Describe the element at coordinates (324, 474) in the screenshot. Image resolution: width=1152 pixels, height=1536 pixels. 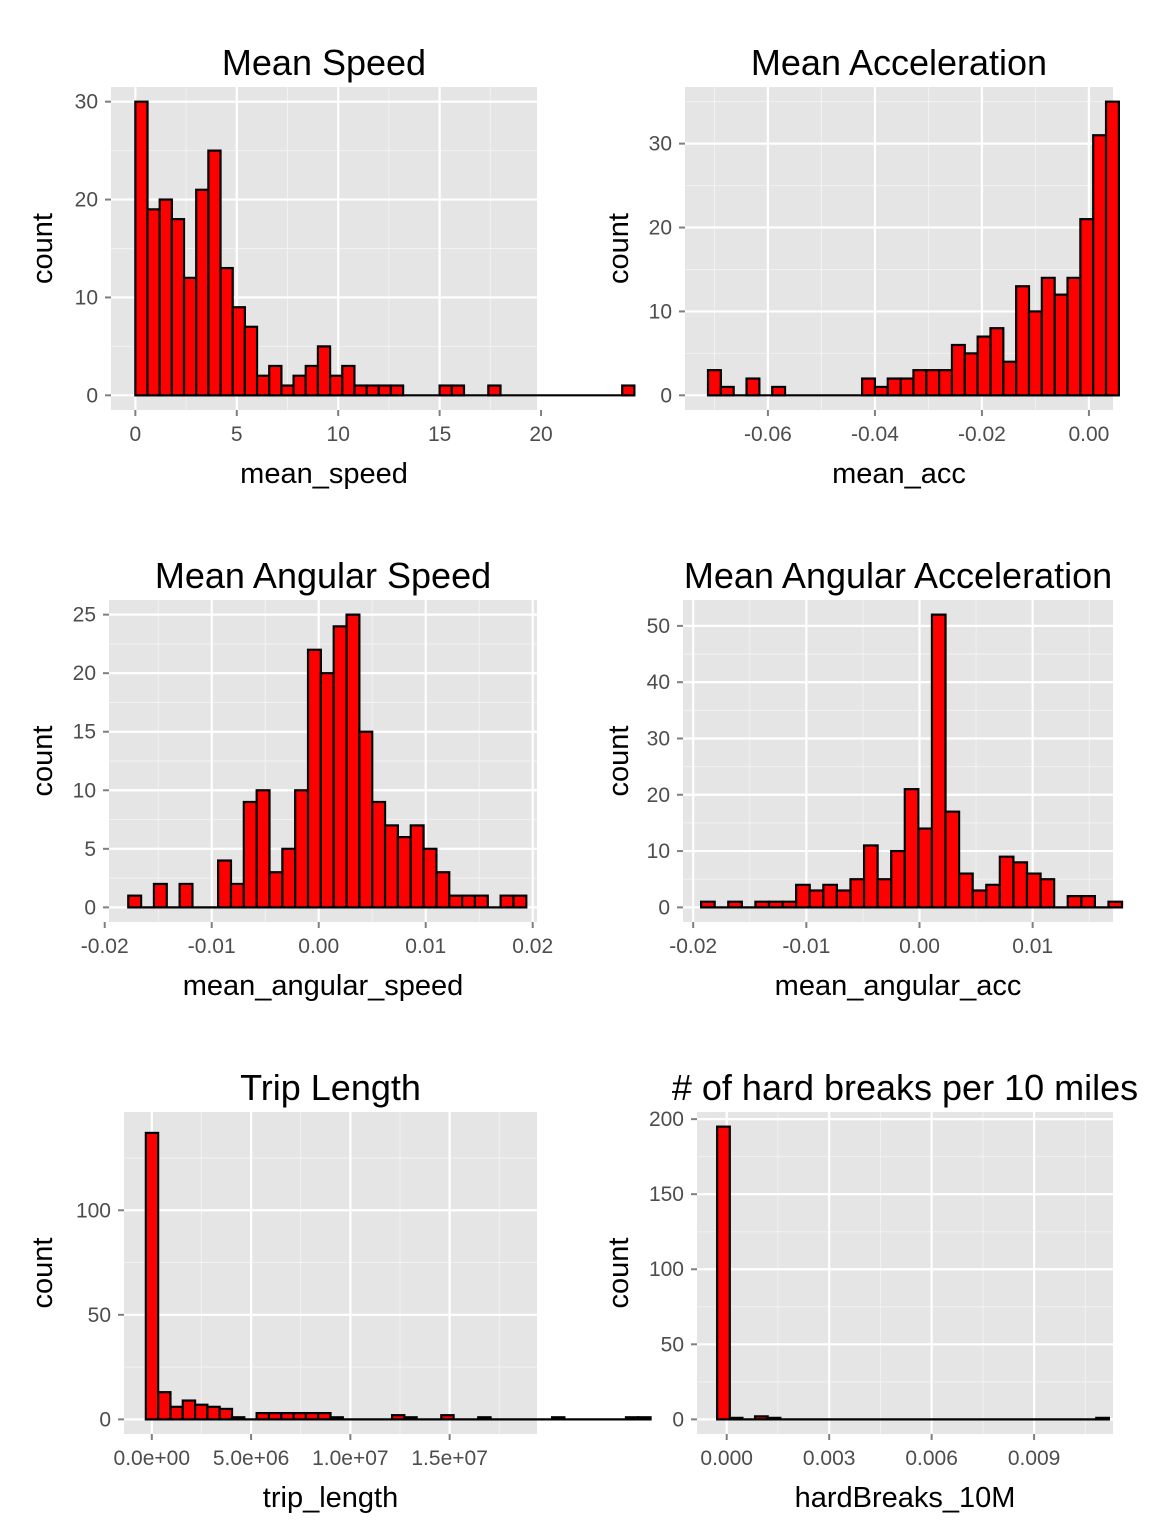
I see `x-axis-label: mean_speed` at that location.